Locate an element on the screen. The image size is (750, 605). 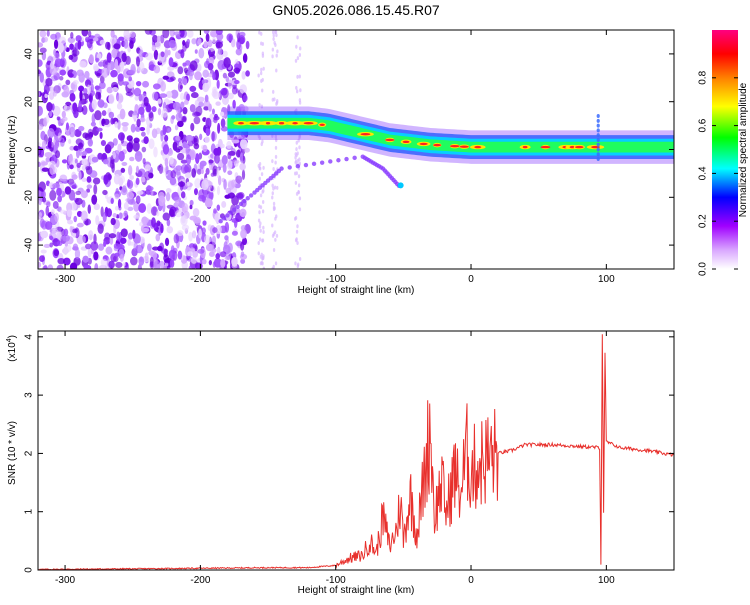
colorbar-label: Normalized spectral amplitude is located at coordinates (743, 149).